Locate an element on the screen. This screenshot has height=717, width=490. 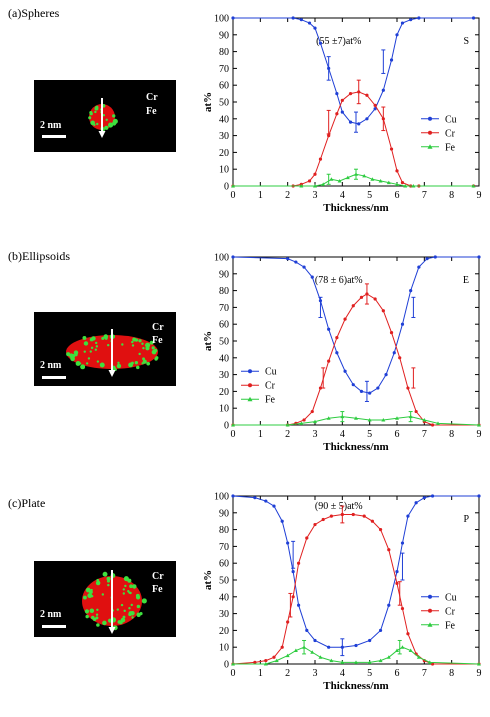
x-tick-label: 6 is located at coordinates (397, 434).